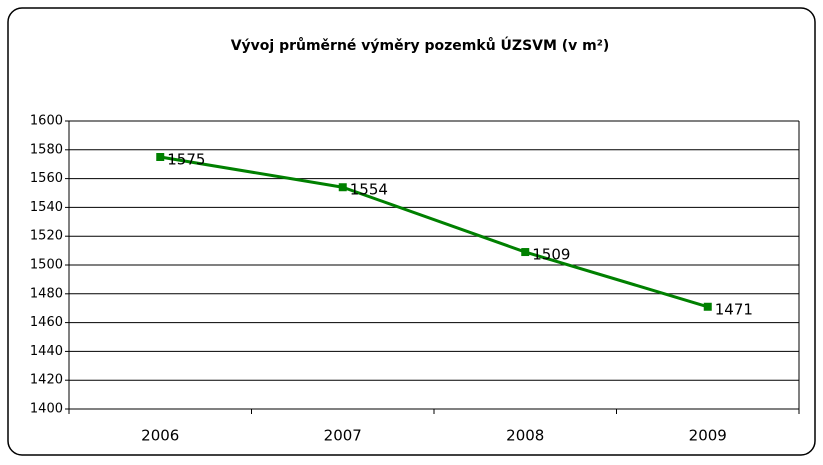 The width and height of the screenshot is (823, 465). What do you see at coordinates (46, 178) in the screenshot?
I see `y-tick-label: 1560` at bounding box center [46, 178].